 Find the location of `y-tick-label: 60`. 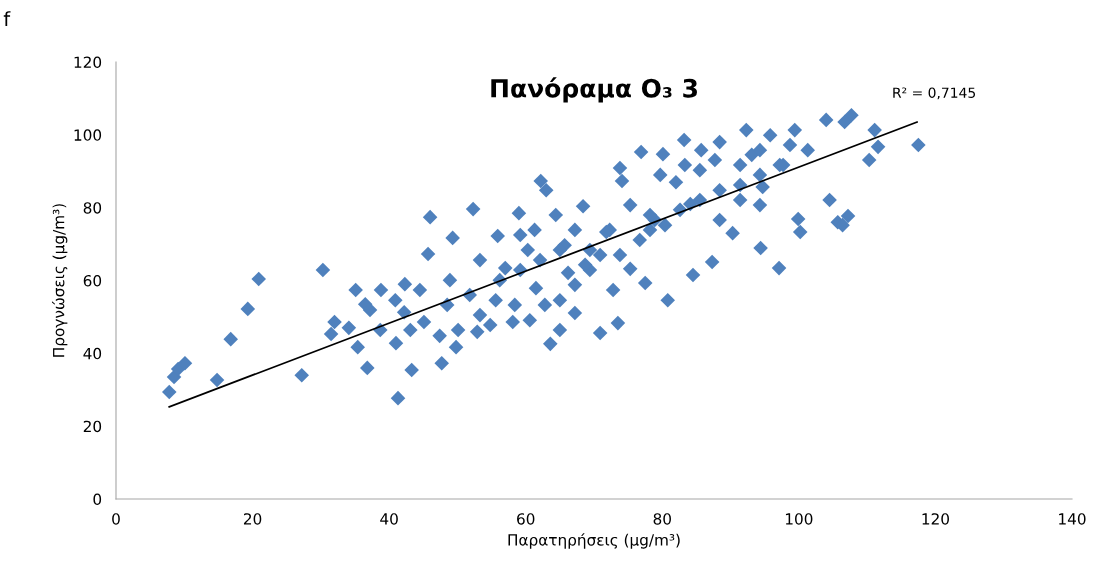

y-tick-label: 60 is located at coordinates (92, 280).